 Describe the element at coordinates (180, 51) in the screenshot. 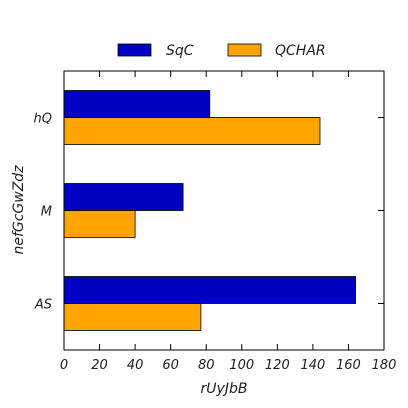

I see `legend-label-SqC: SqC` at that location.